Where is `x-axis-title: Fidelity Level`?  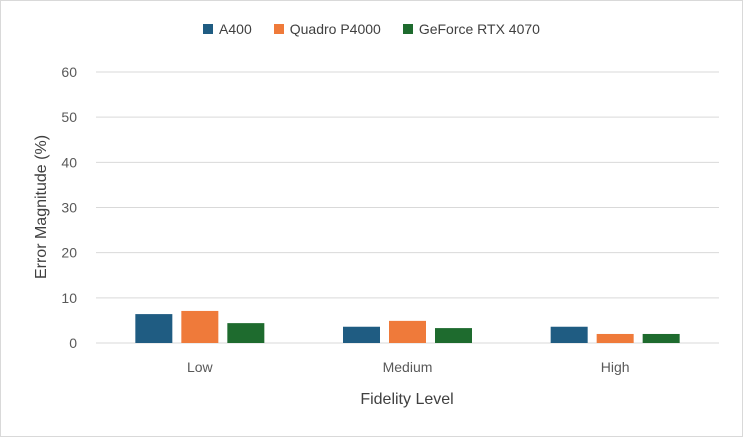
x-axis-title: Fidelity Level is located at coordinates (406, 399).